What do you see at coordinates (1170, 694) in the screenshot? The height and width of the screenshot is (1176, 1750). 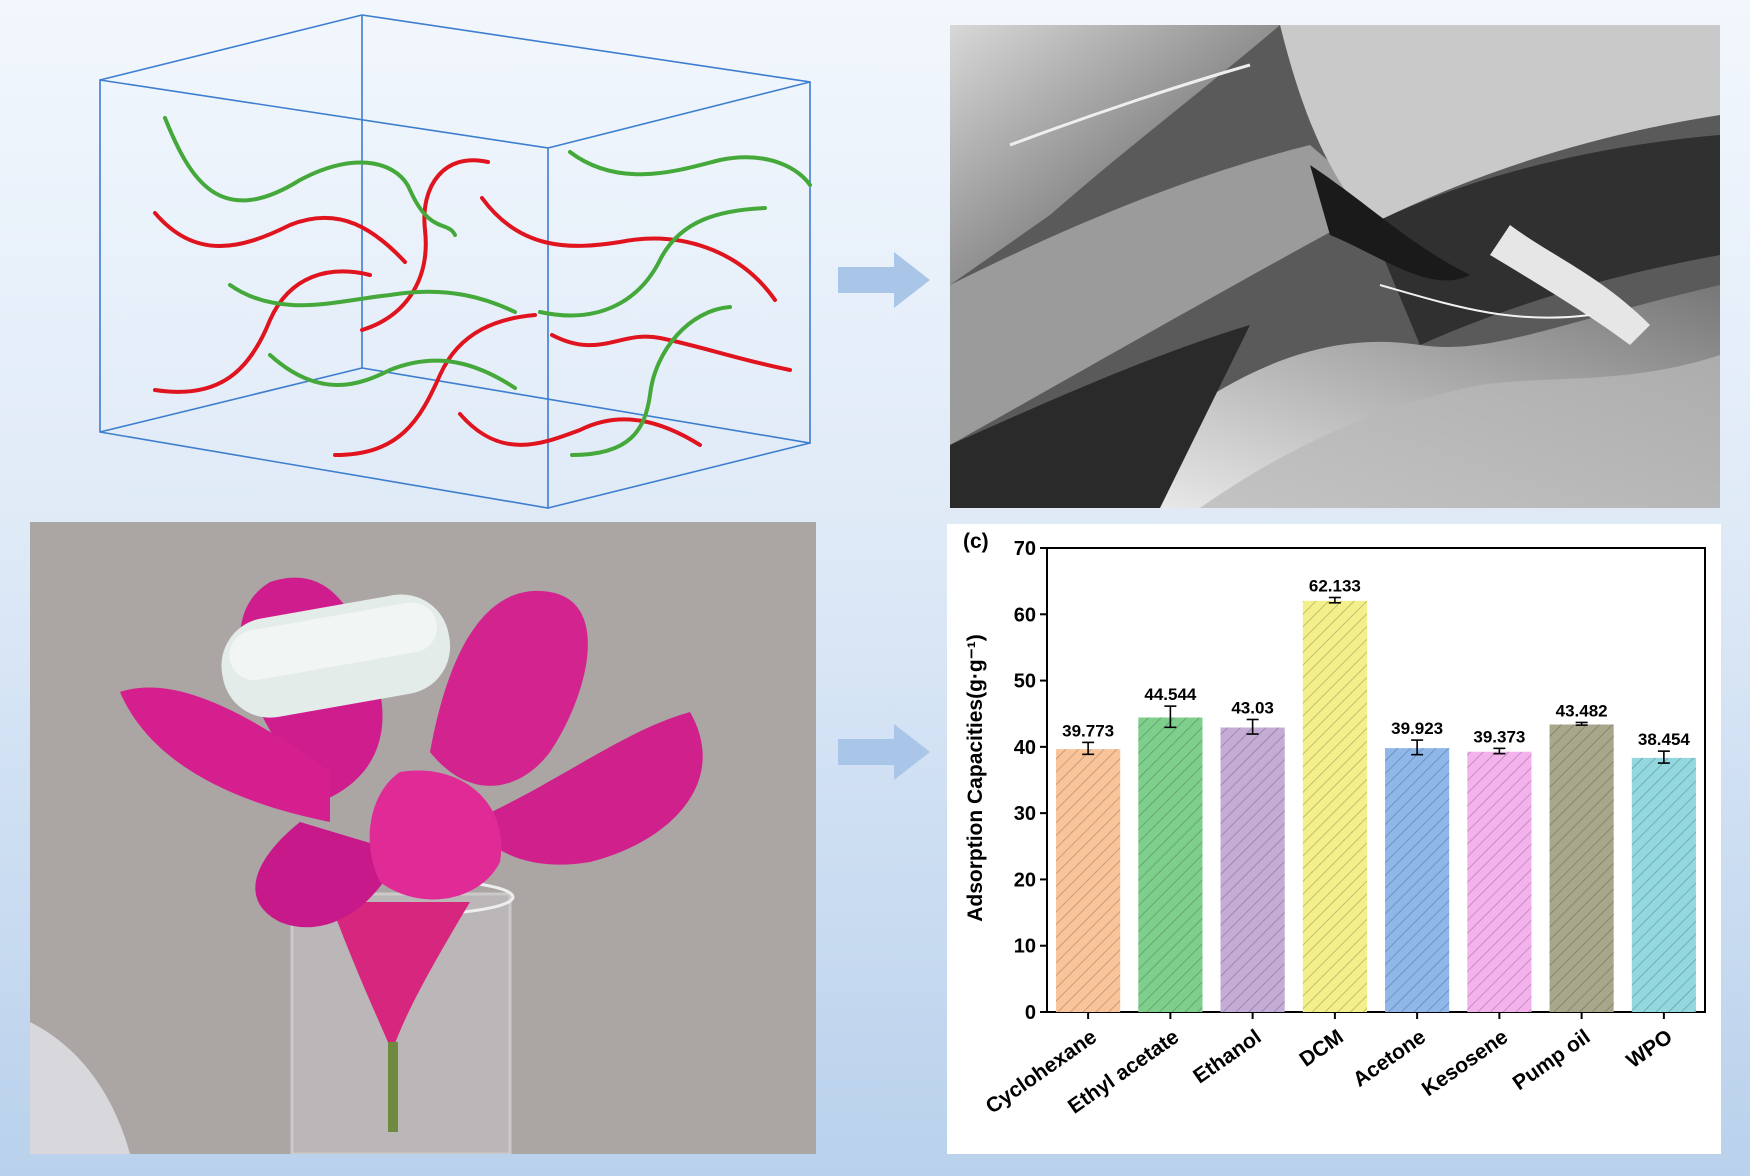 I see `data-label: 44.544` at bounding box center [1170, 694].